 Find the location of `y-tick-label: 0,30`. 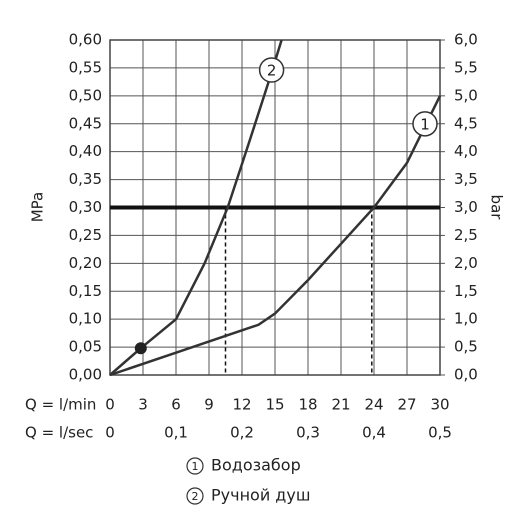

y-tick-label: 0,30 is located at coordinates (85, 207).